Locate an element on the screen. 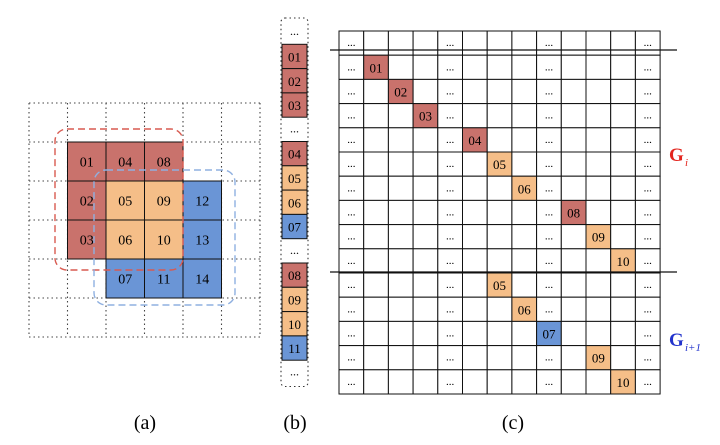  token-label: 06 is located at coordinates (295, 202).